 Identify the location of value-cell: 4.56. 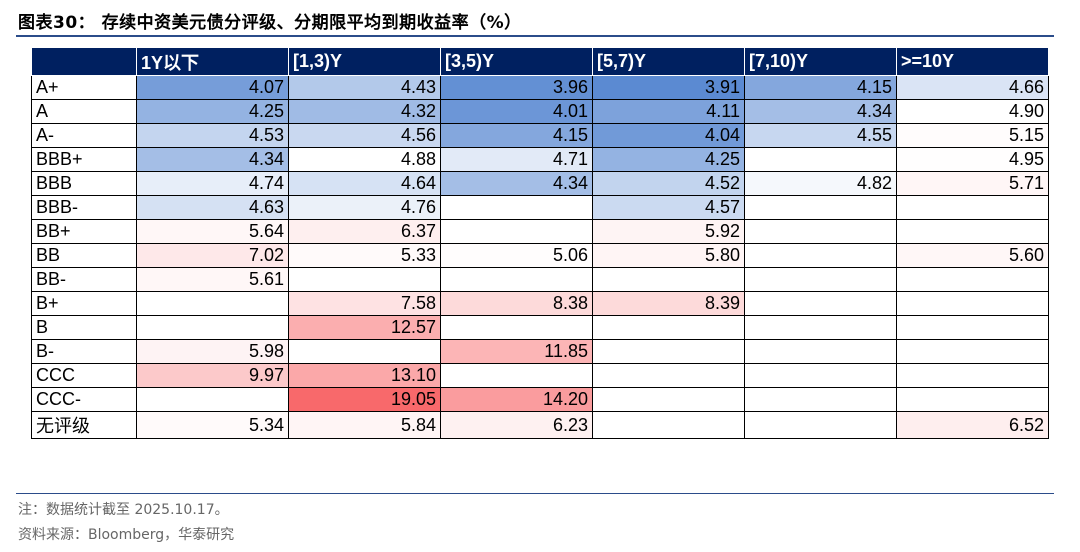
(364, 135).